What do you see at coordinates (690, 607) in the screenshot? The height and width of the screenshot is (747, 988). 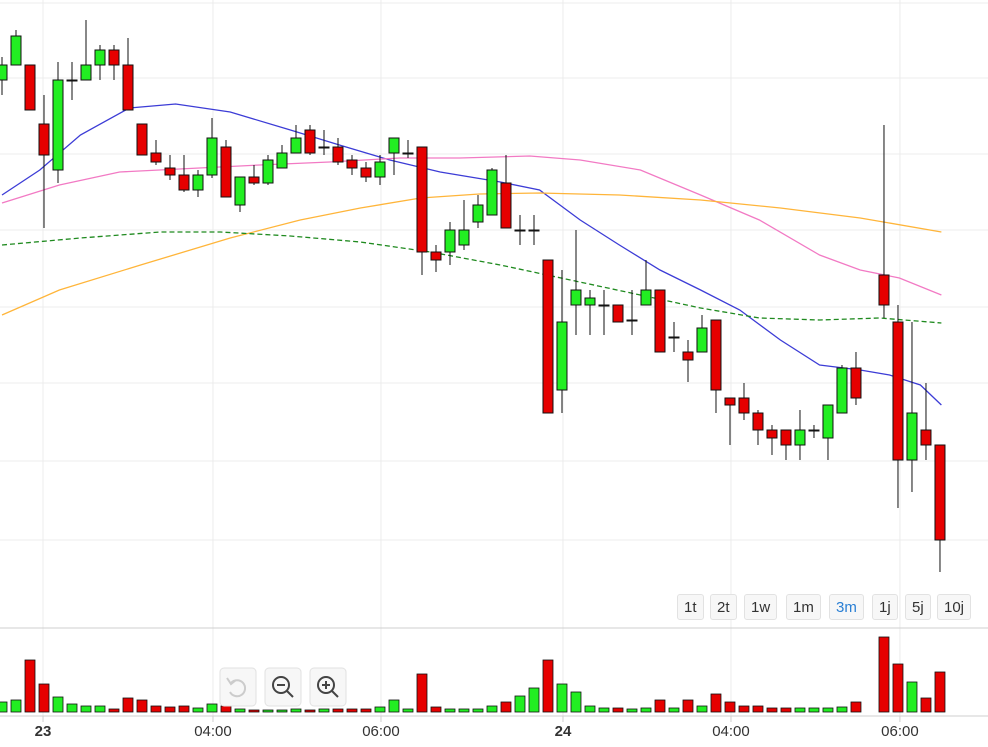 I see `range-button: 1t` at bounding box center [690, 607].